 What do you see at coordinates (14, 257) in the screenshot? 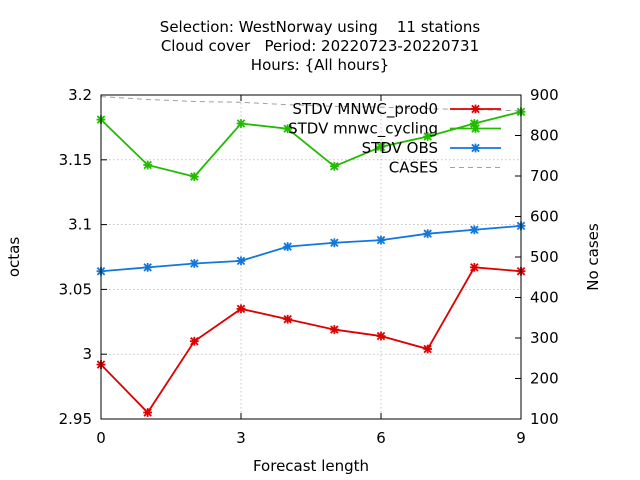
I see `y-axis-label: octas` at bounding box center [14, 257].